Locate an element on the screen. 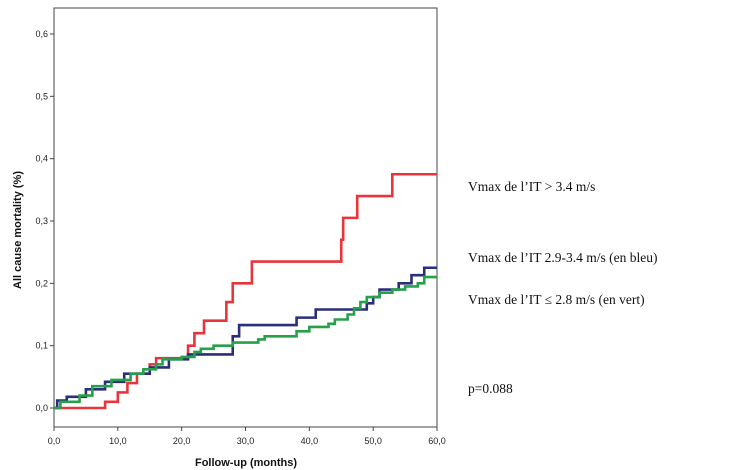 The height and width of the screenshot is (470, 736). x-axis-ticks: 0,0 10,0 20,0 30,0 40,0 50,0 60,0 is located at coordinates (247, 436).